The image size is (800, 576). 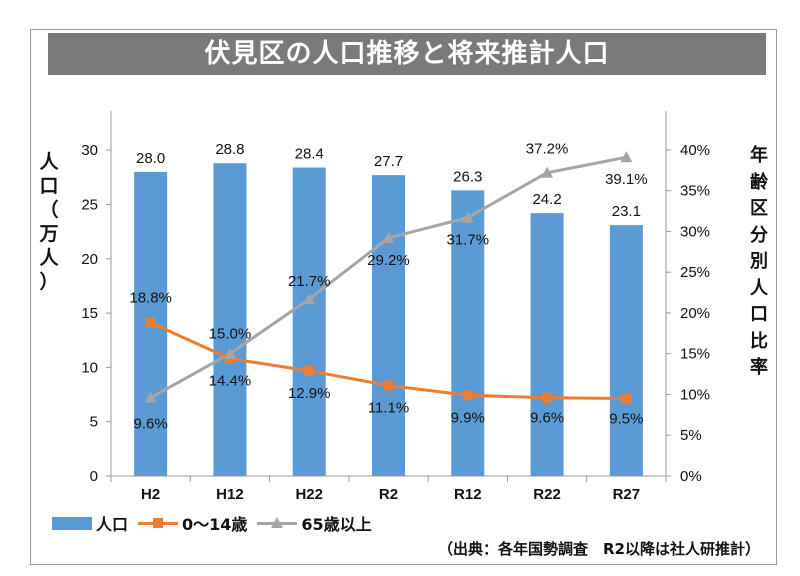 What do you see at coordinates (626, 419) in the screenshot?
I see `age-0-14-data-label: 9.5%` at bounding box center [626, 419].